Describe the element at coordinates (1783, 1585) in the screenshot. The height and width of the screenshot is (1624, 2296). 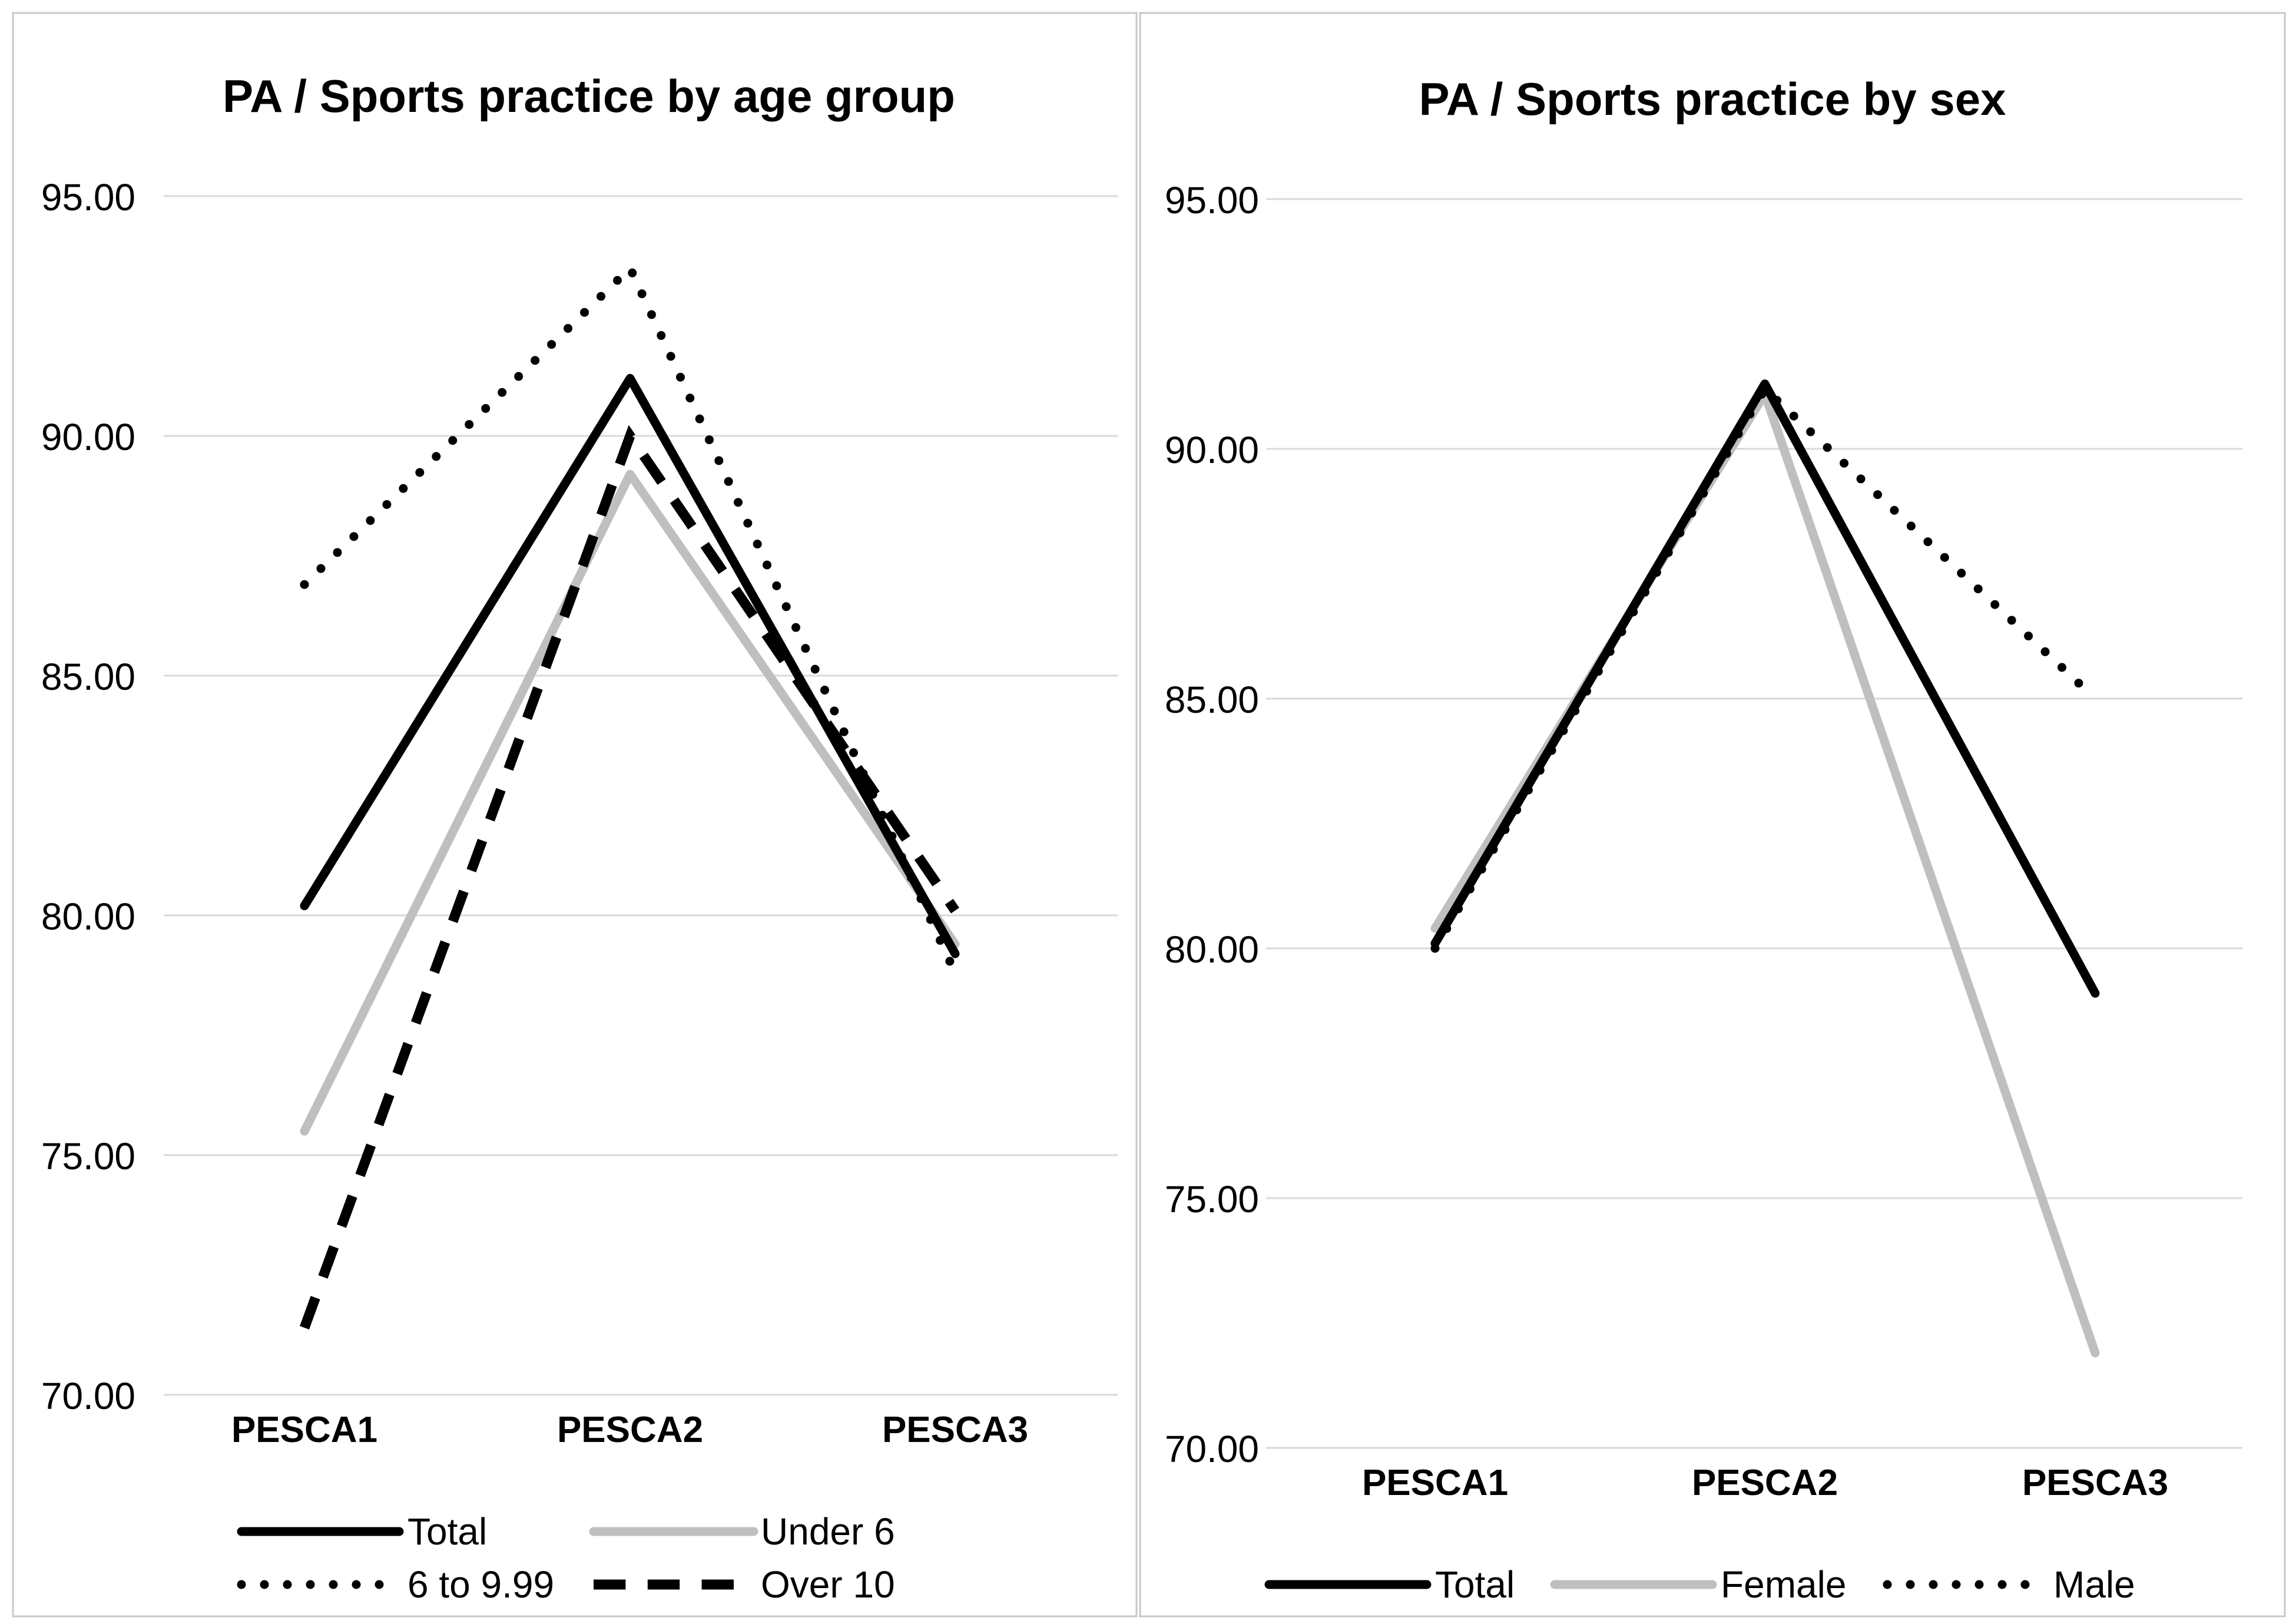
I see `legend-label: Female` at that location.